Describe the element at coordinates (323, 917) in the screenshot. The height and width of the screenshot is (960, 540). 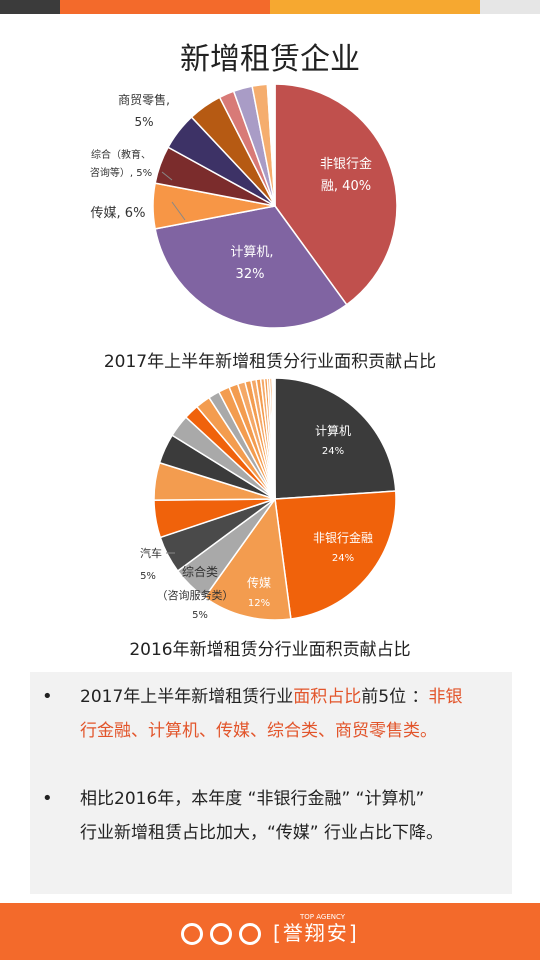
I see `brand-english: TOP AGENCY` at that location.